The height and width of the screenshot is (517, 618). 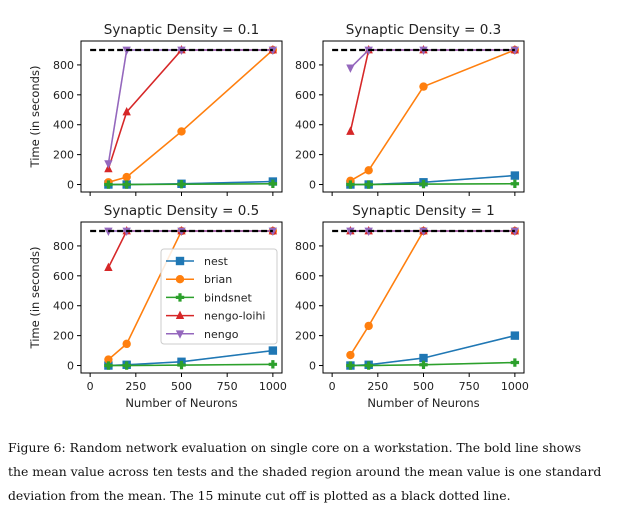 I want to click on x-tick-label: 500, so click(x=423, y=386).